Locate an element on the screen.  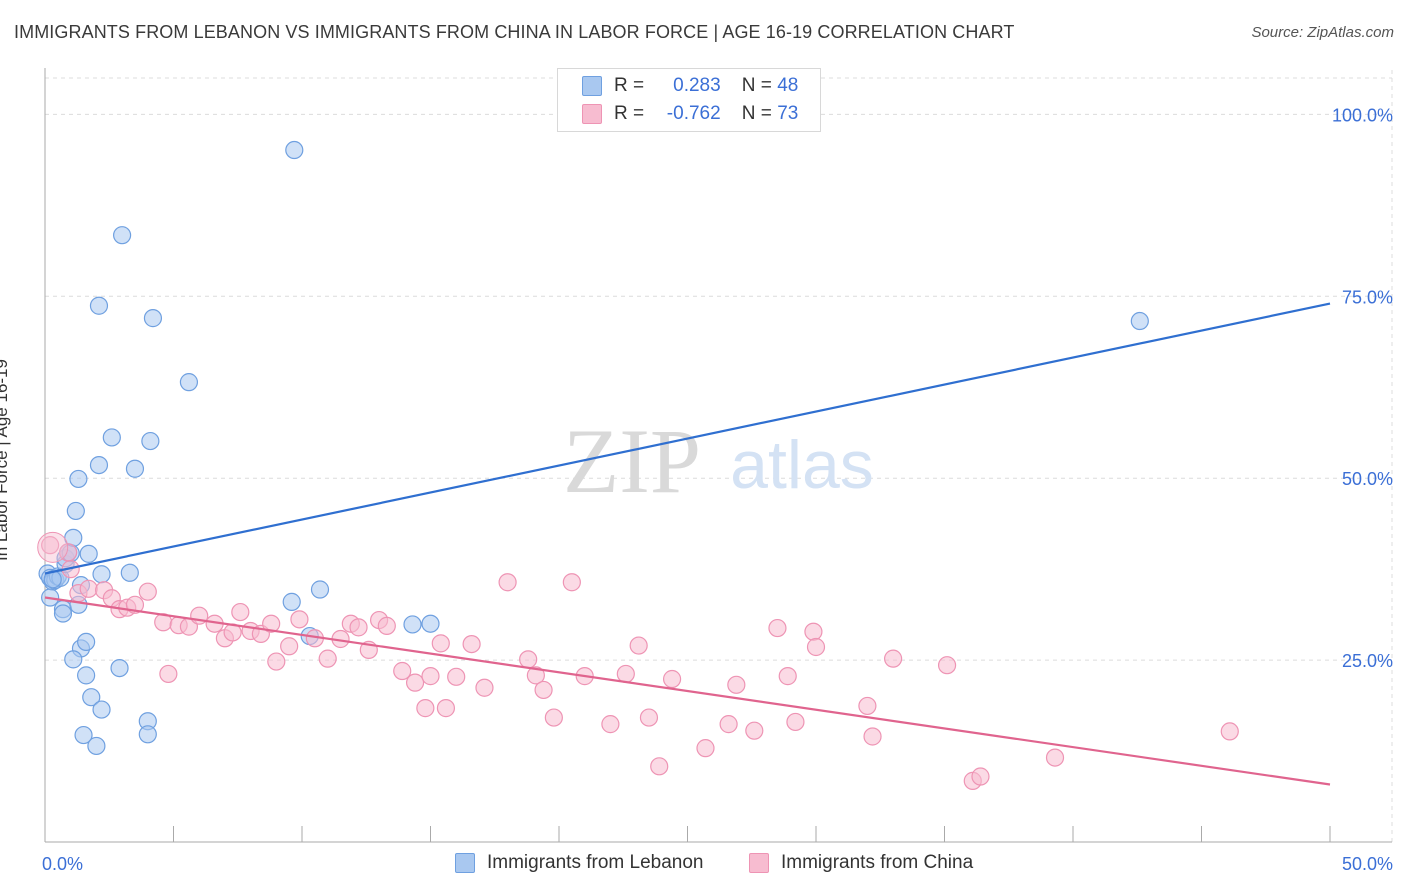
point-china-cluster is located at coordinates (53, 547).